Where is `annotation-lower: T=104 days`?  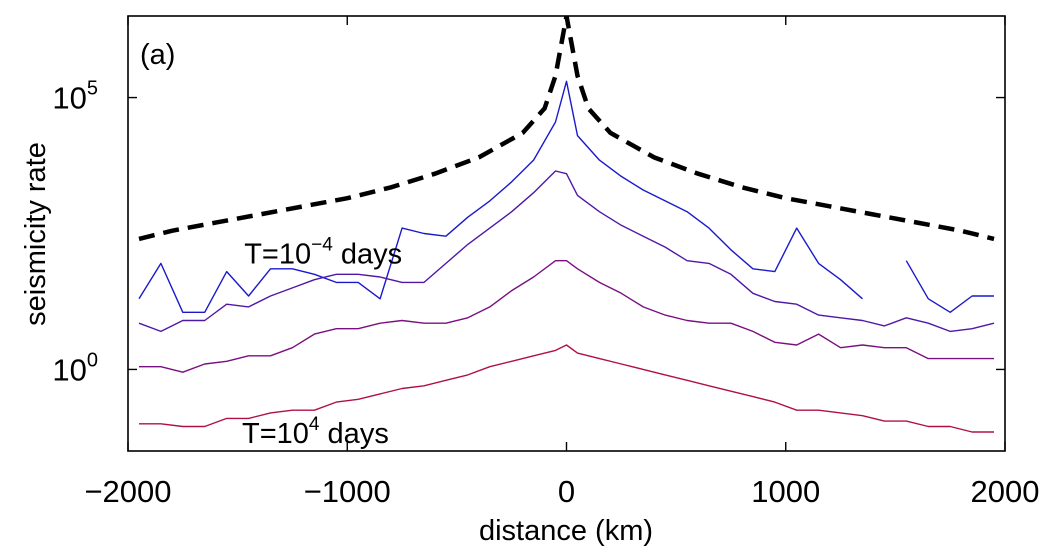 annotation-lower: T=104 days is located at coordinates (315, 432).